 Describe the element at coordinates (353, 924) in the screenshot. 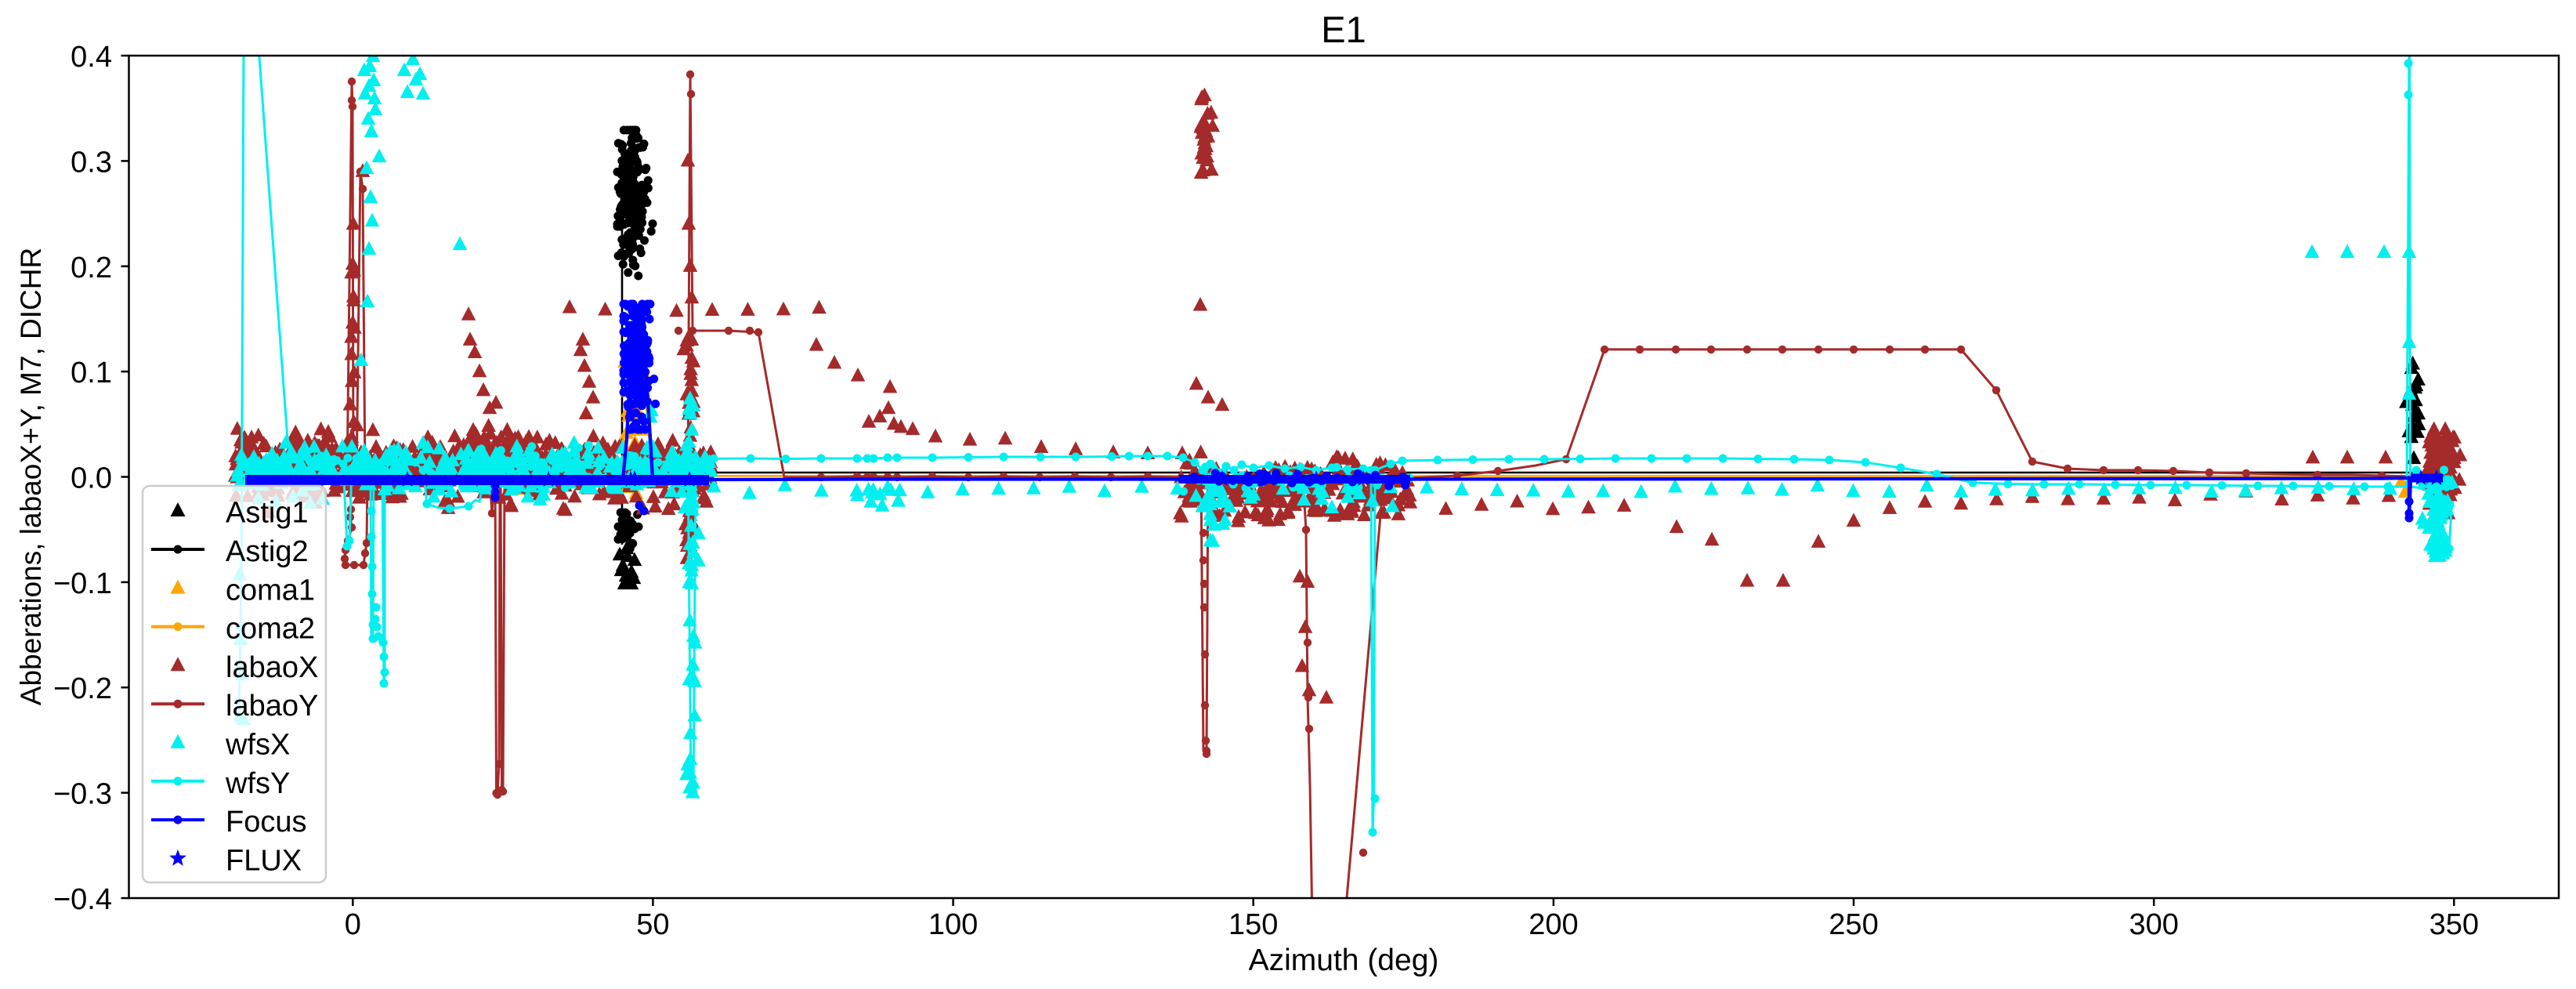

I see `svg-text: 0` at that location.